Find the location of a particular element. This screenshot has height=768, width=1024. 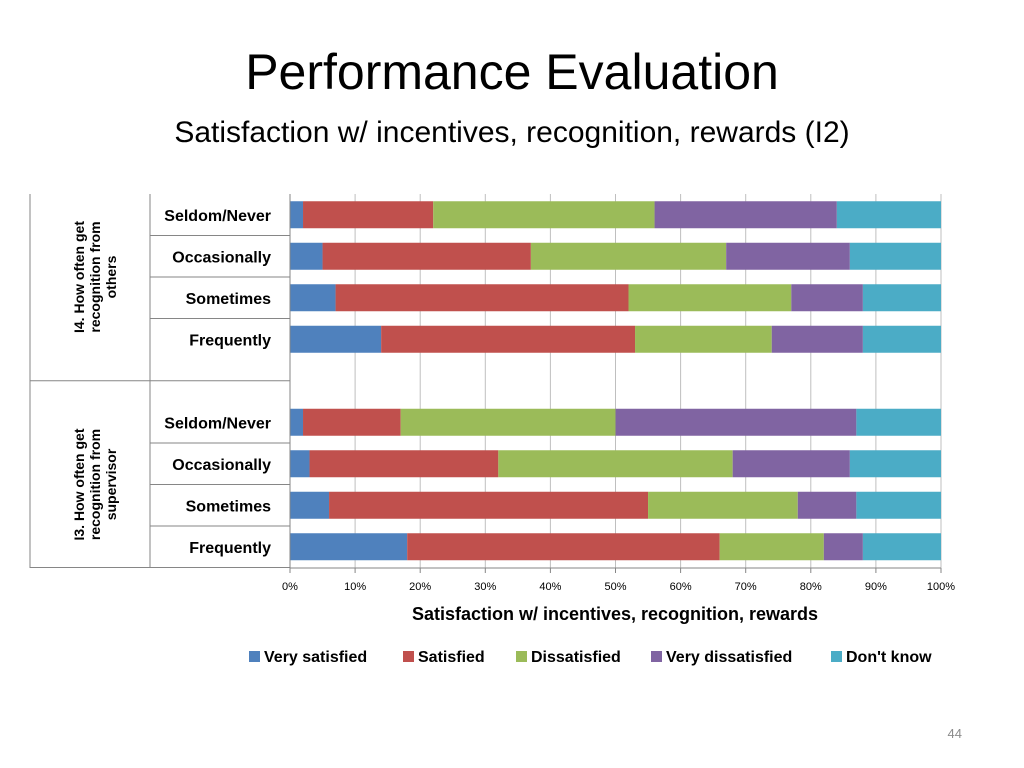

x-tick-label: 90% is located at coordinates (876, 587).